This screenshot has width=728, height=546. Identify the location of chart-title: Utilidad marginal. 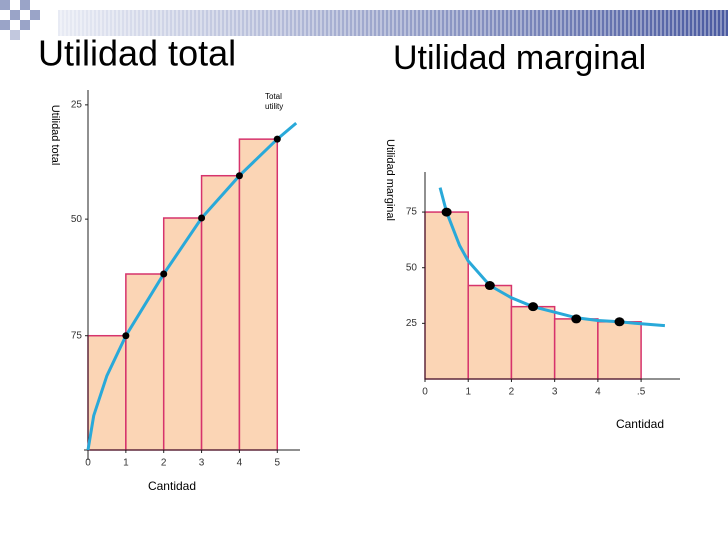
(519, 58).